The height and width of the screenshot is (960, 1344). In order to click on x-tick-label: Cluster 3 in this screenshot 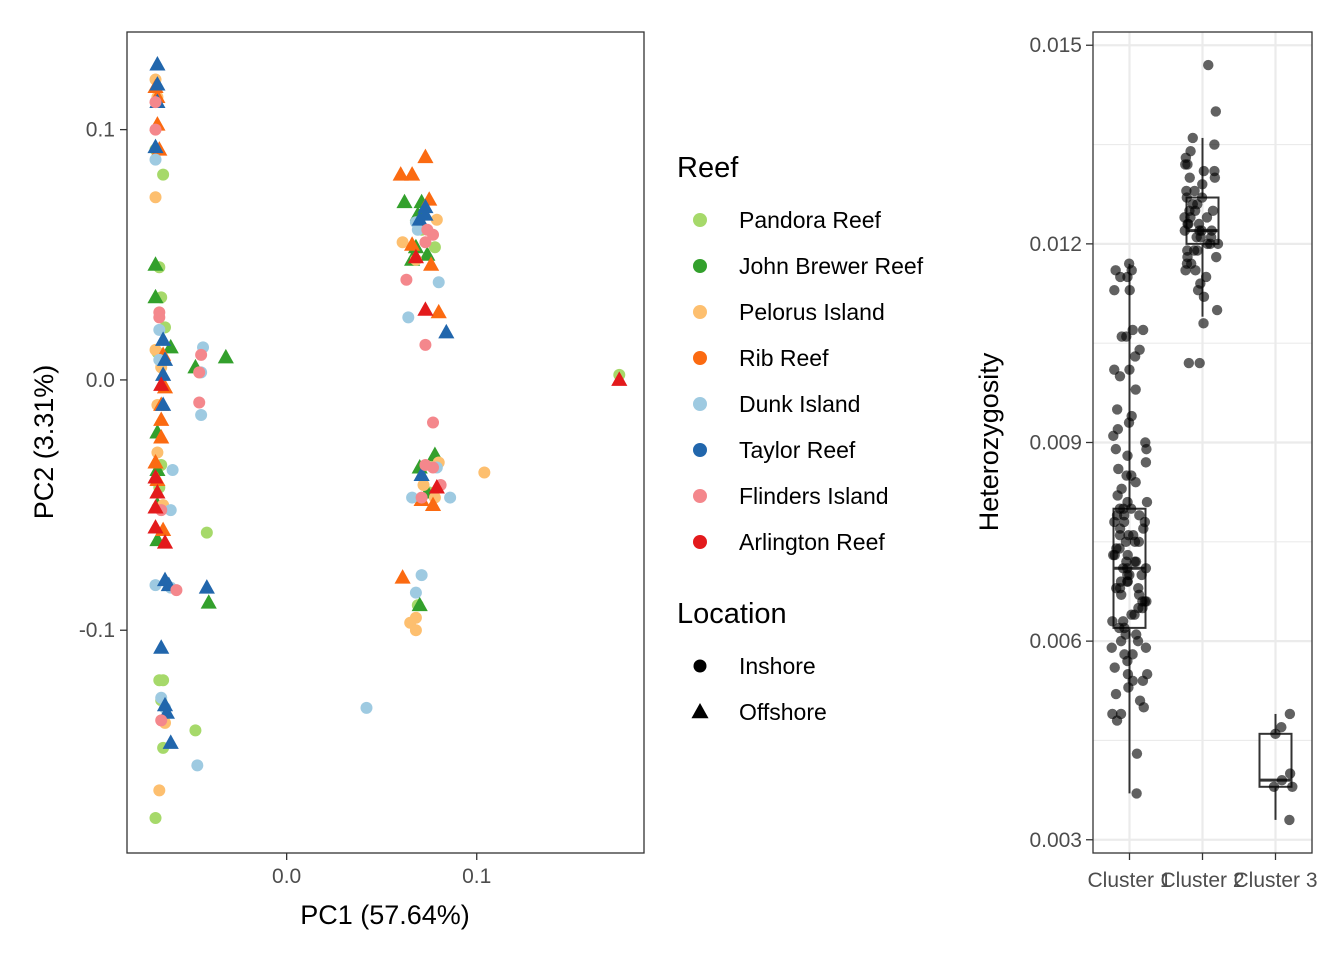, I will do `click(1275, 880)`.